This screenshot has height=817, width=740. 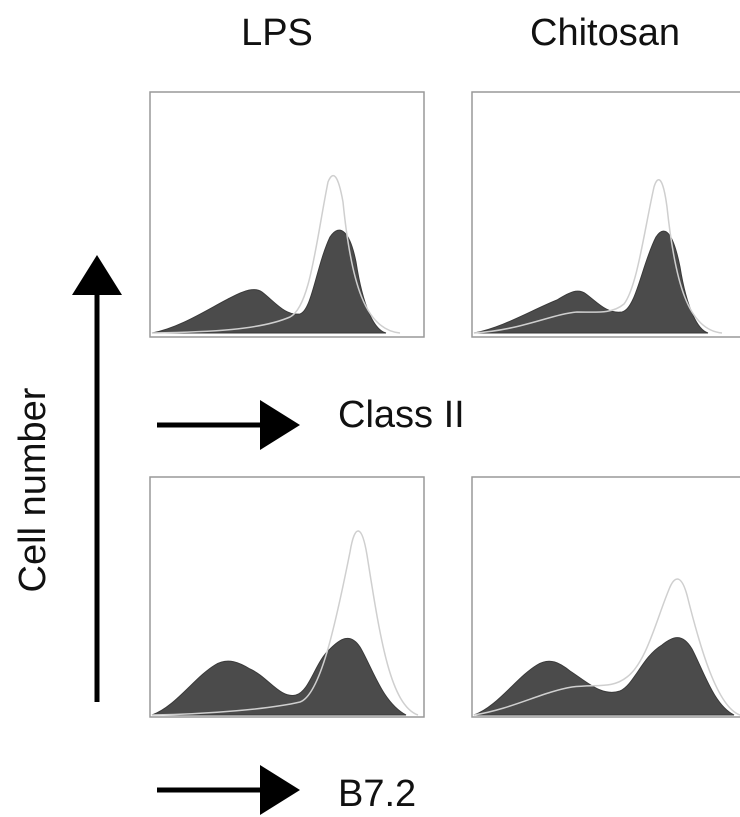 What do you see at coordinates (377, 794) in the screenshot?
I see `x-axis-label: B7.2` at bounding box center [377, 794].